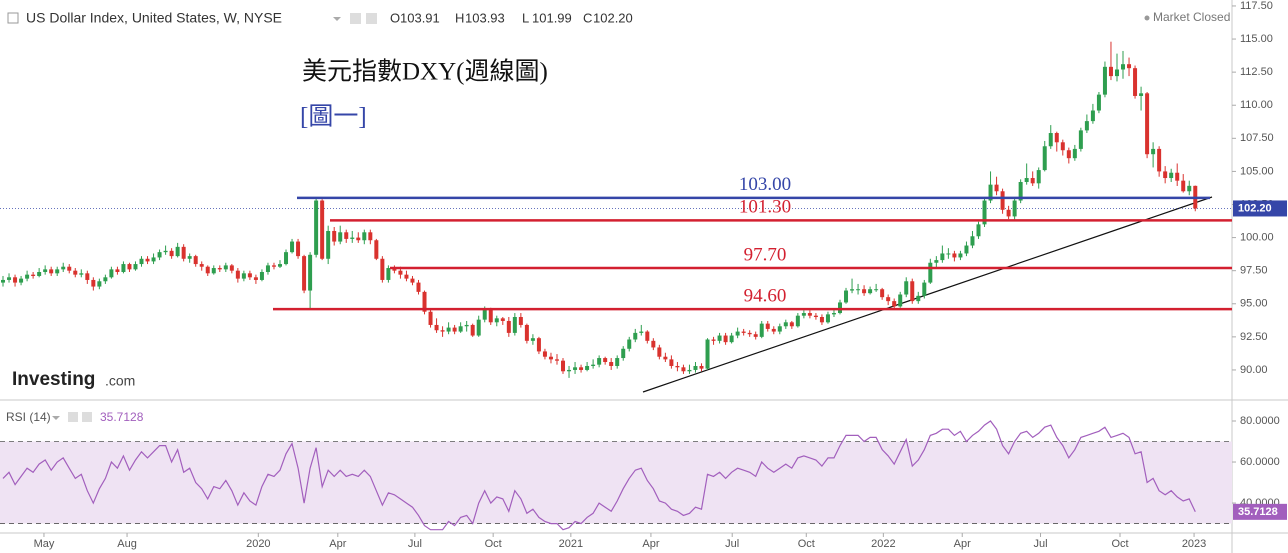  Describe the element at coordinates (552, 17) in the screenshot. I see `legend-value: 101.99` at that location.